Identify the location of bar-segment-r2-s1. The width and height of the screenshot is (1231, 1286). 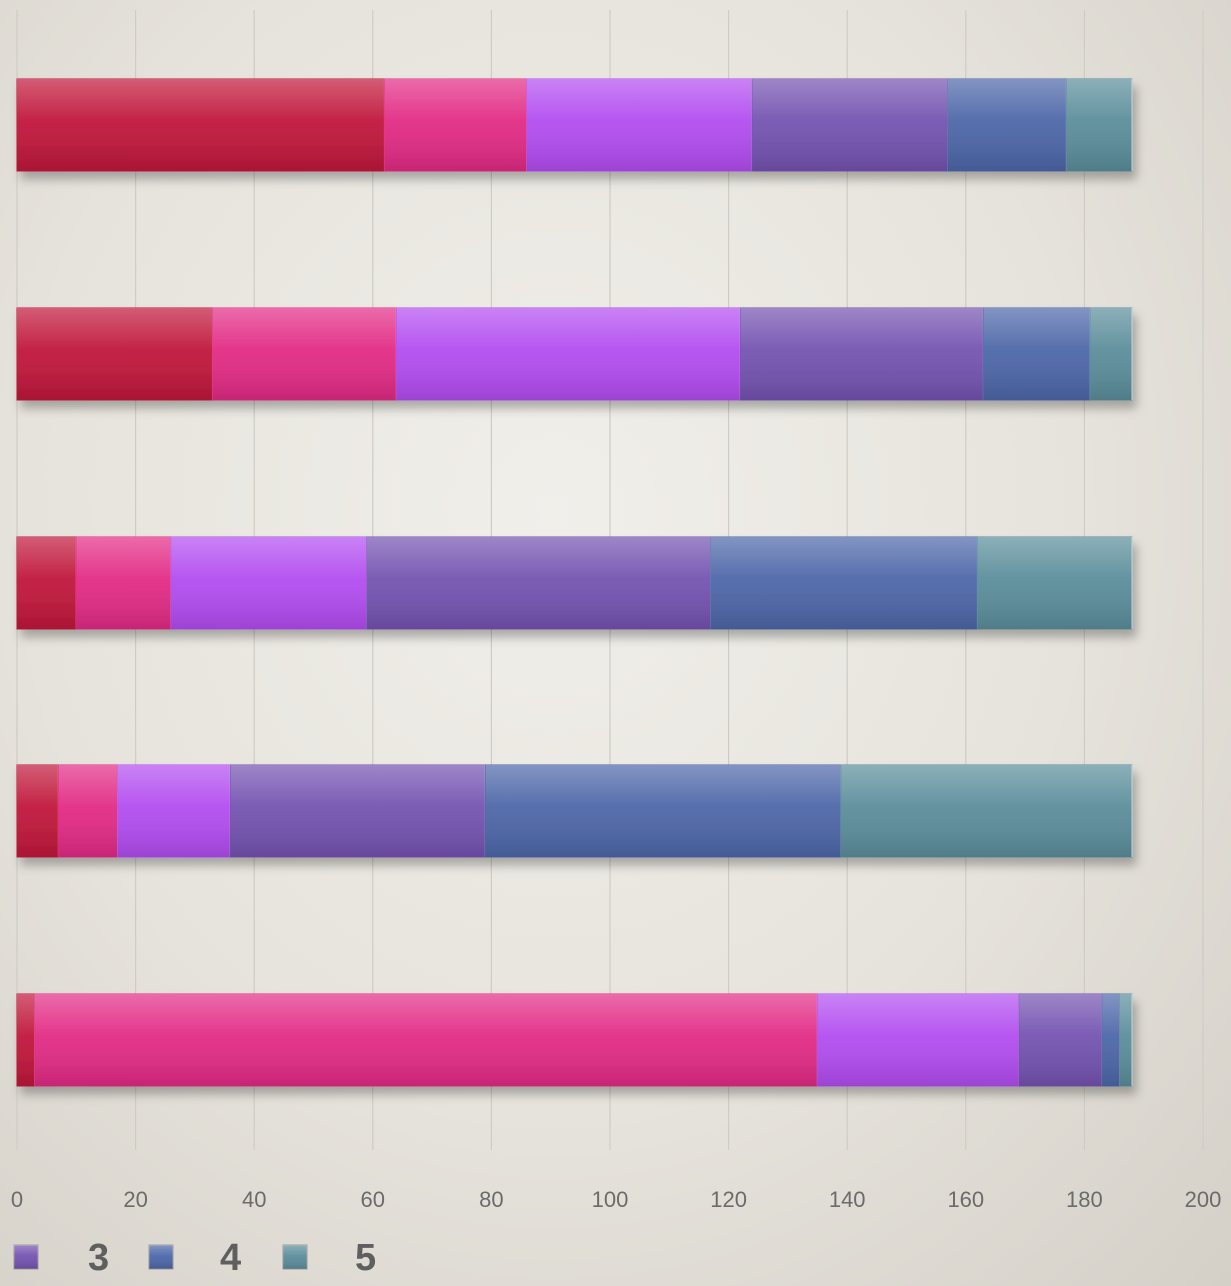
(123, 583).